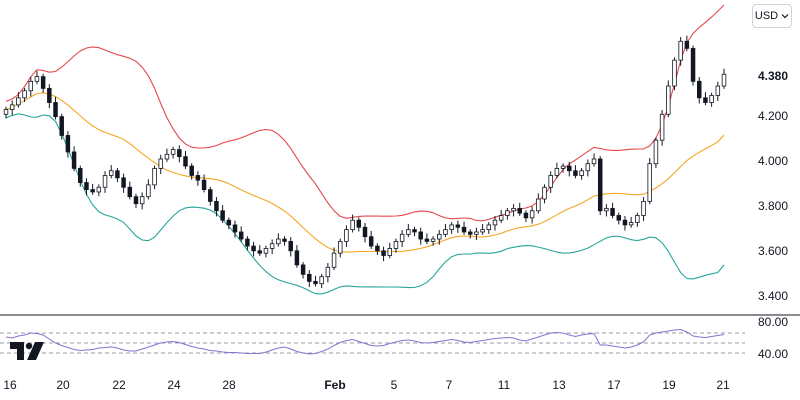 Image resolution: width=800 pixels, height=400 pixels. I want to click on chevron-down-icon, so click(785, 16).